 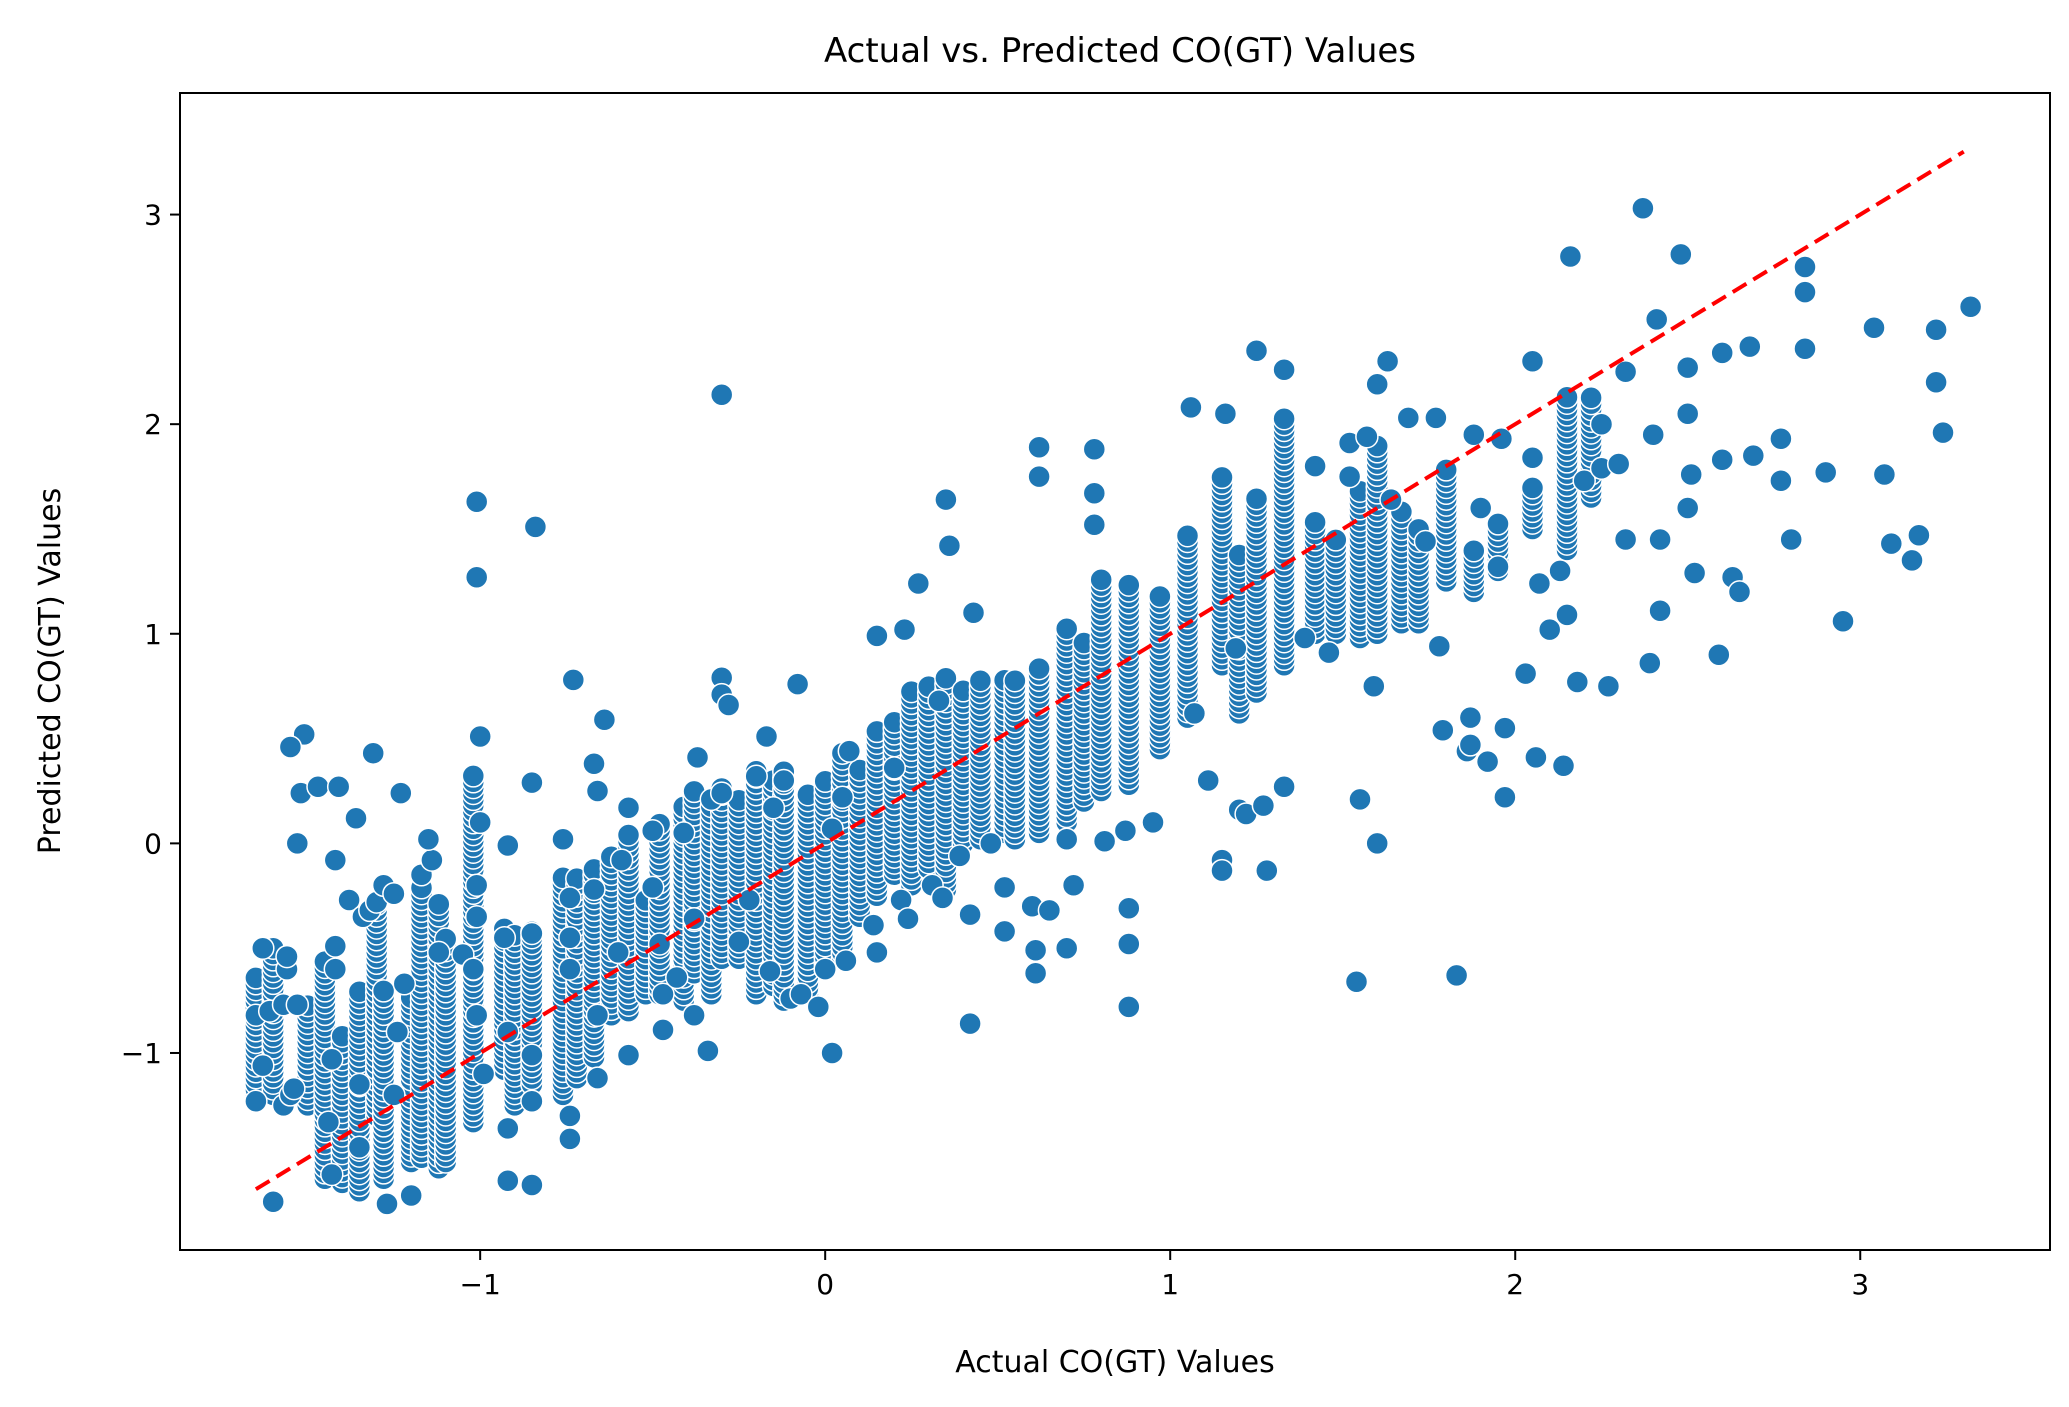 What do you see at coordinates (153, 634) in the screenshot?
I see `y-tick-label: 1` at bounding box center [153, 634].